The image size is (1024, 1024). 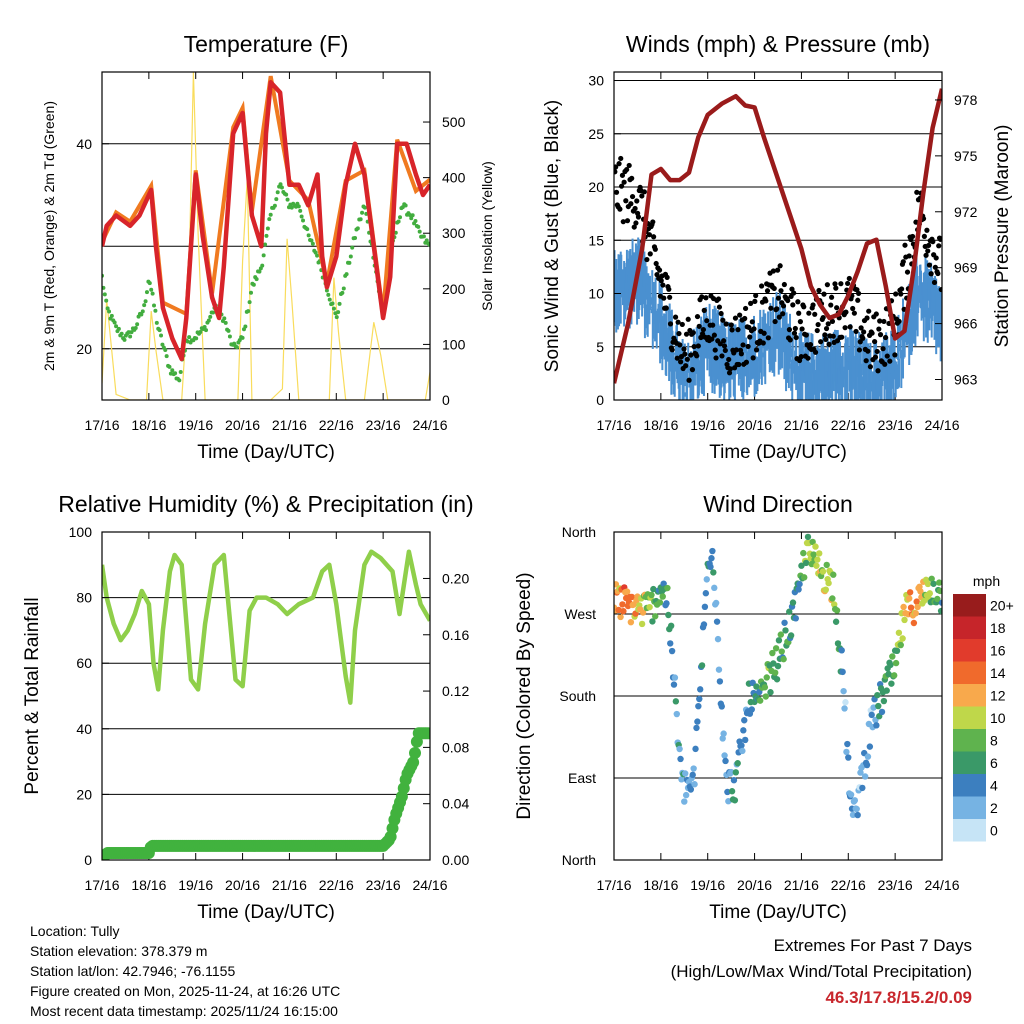 What do you see at coordinates (754, 425) in the screenshot?
I see `x-tick-label: 20/16` at bounding box center [754, 425].